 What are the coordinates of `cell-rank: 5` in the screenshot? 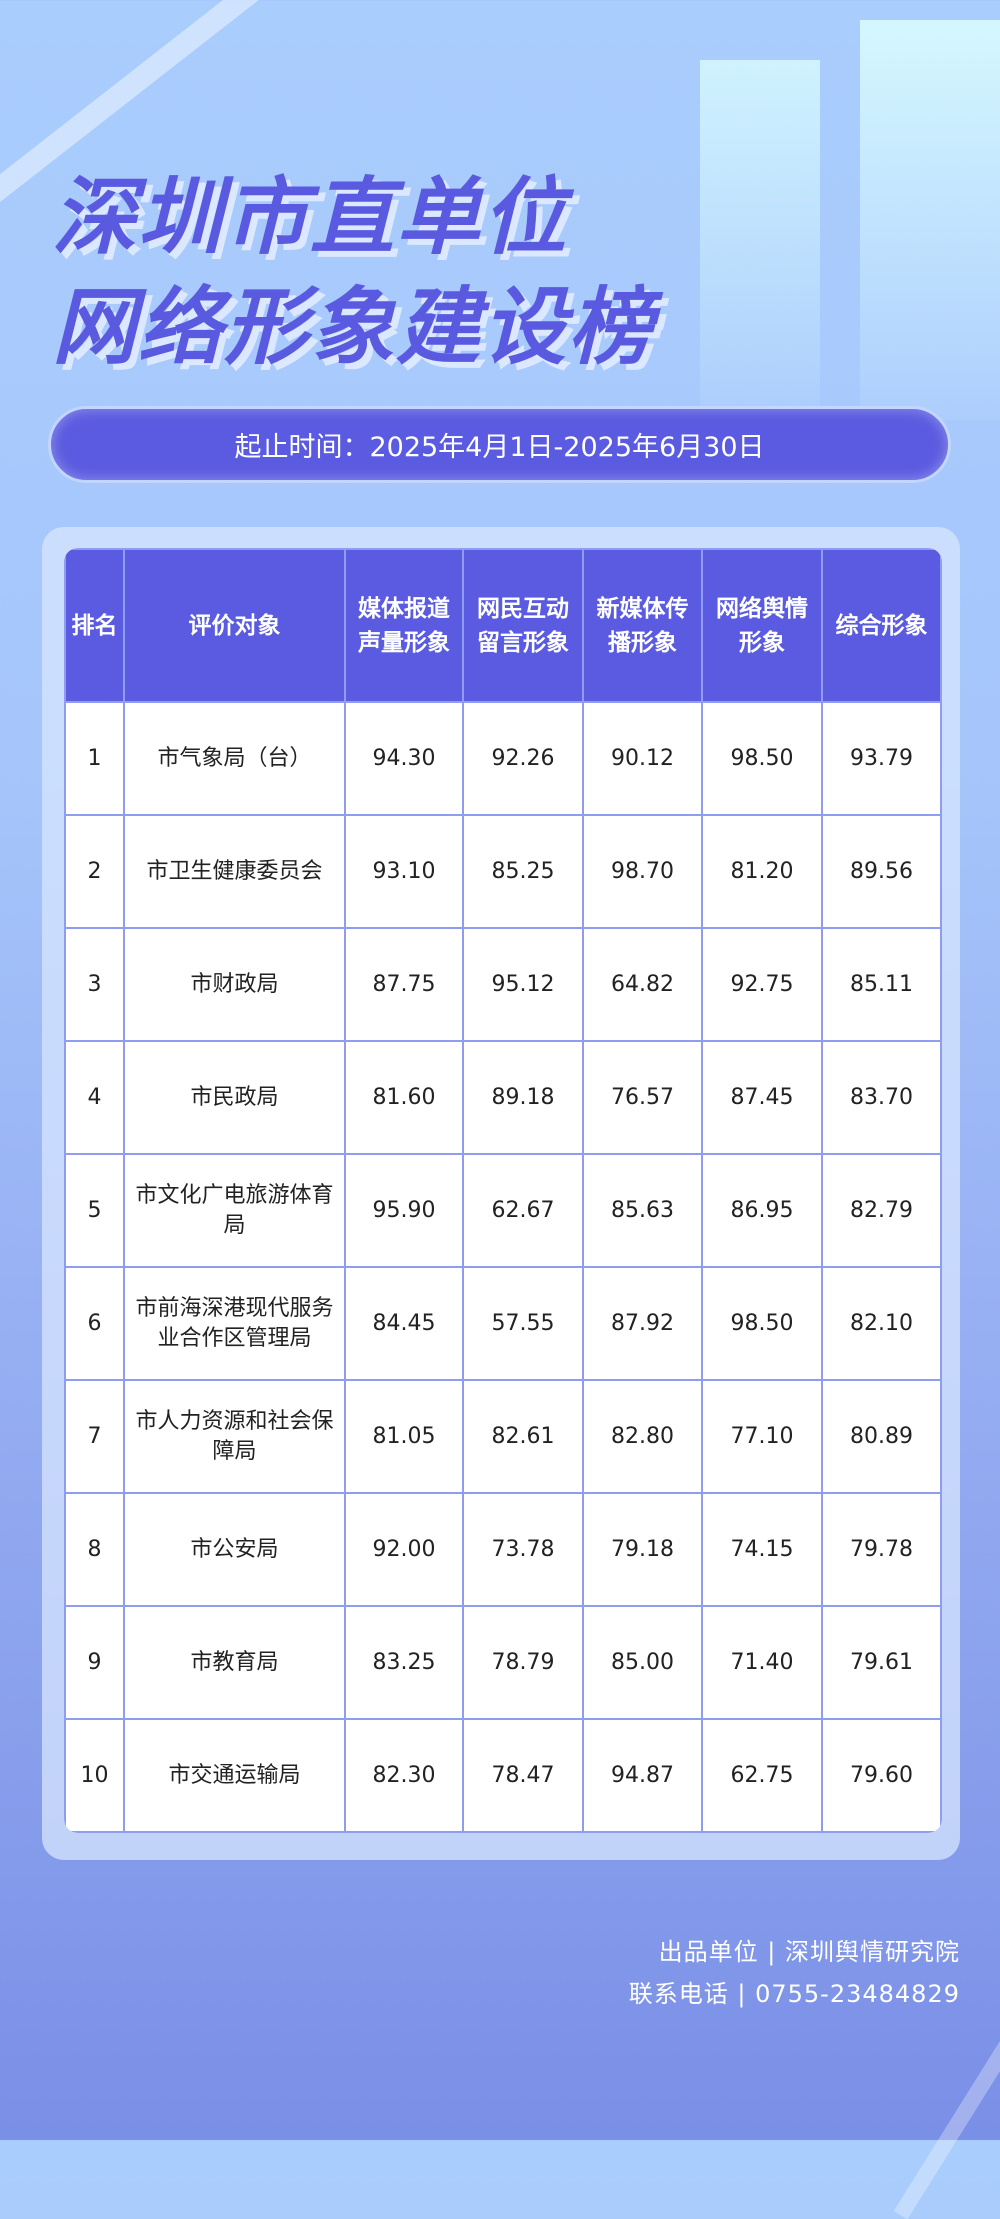 It's located at (94, 1210).